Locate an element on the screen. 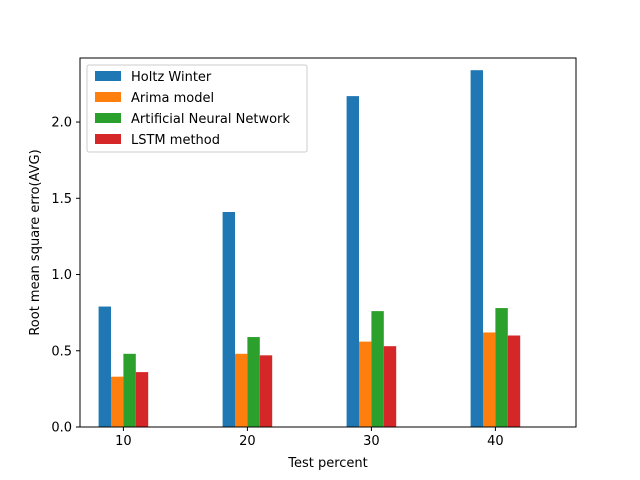 Image resolution: width=640 pixels, height=480 pixels. x-tick-label: 10 is located at coordinates (123, 441).